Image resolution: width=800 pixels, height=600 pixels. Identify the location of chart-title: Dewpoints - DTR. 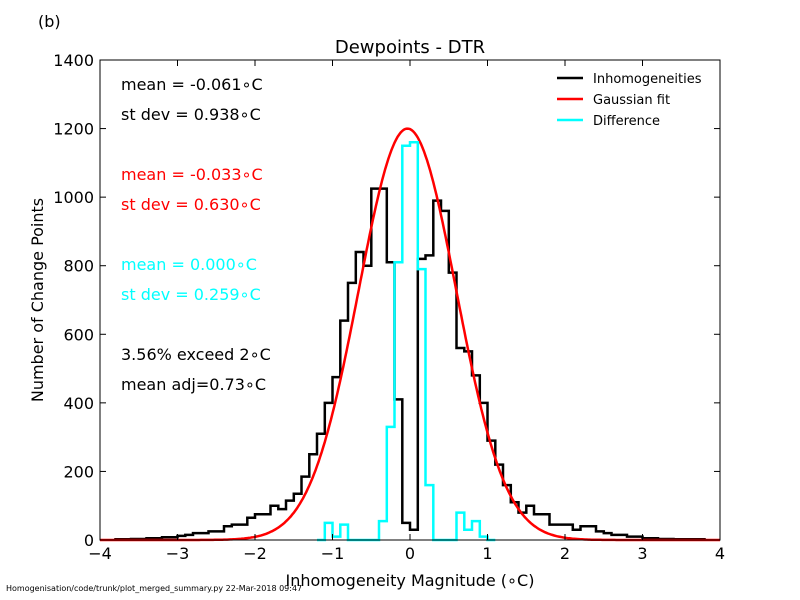
(410, 47).